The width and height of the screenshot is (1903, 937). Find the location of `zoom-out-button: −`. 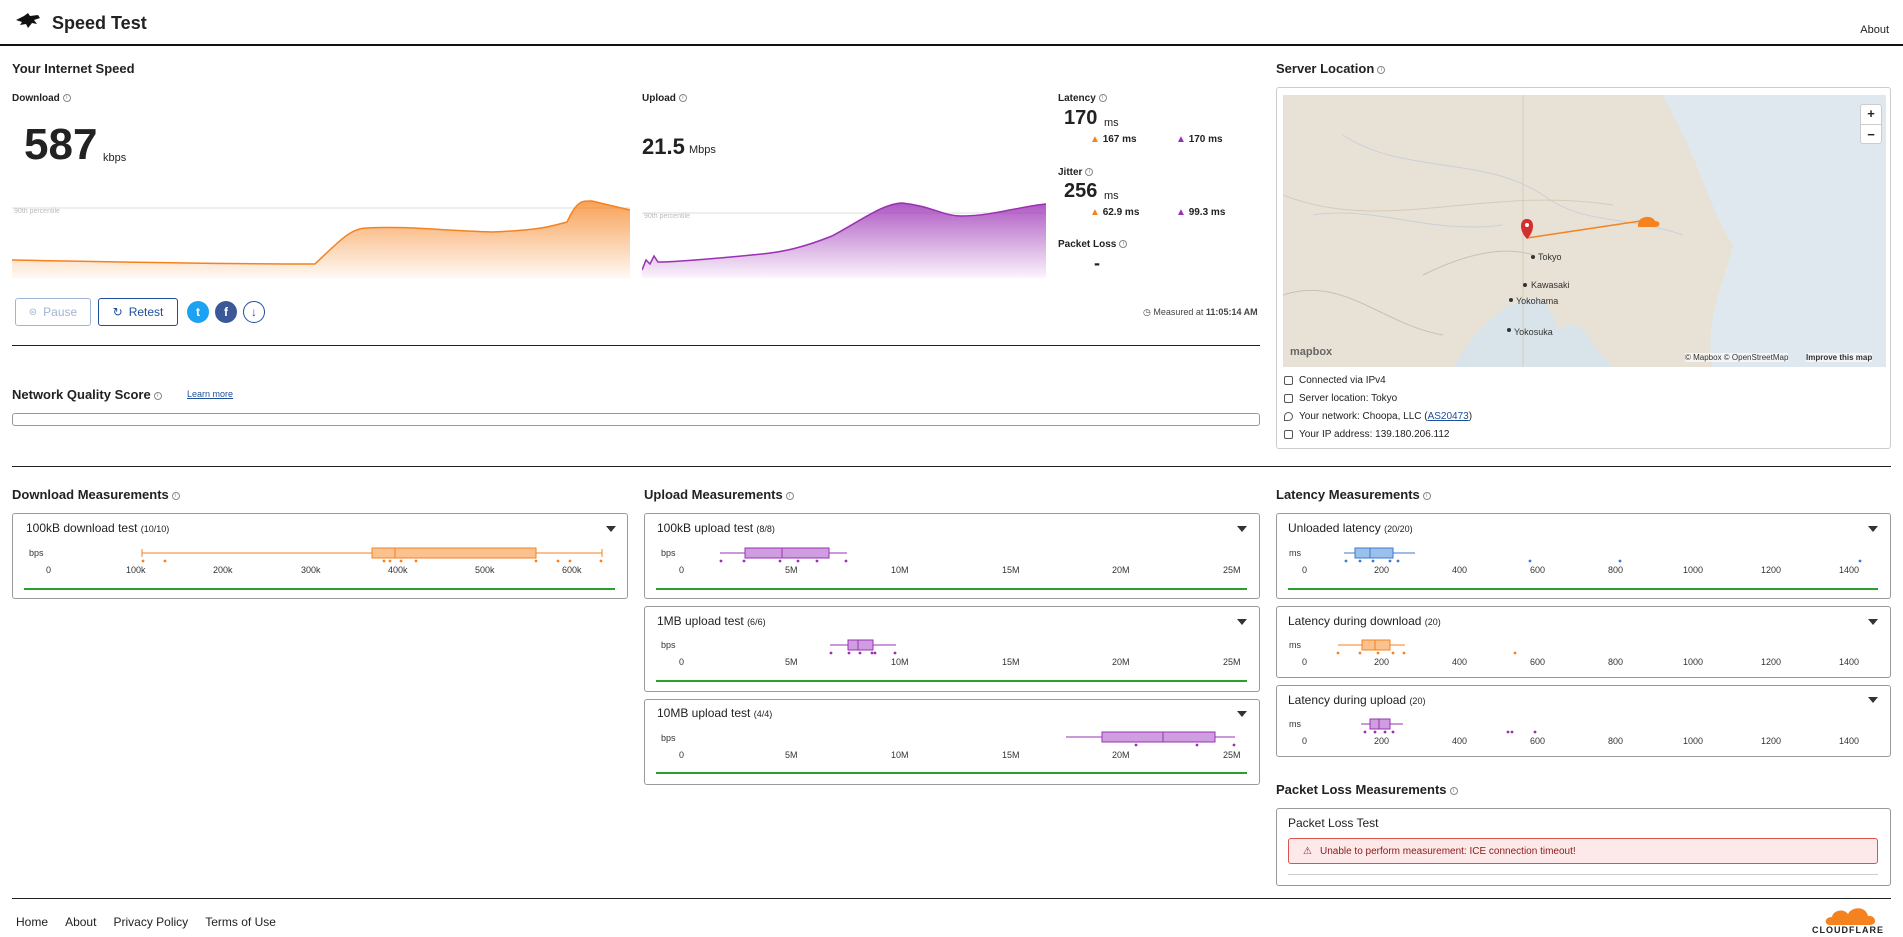

zoom-out-button: − is located at coordinates (1871, 134).